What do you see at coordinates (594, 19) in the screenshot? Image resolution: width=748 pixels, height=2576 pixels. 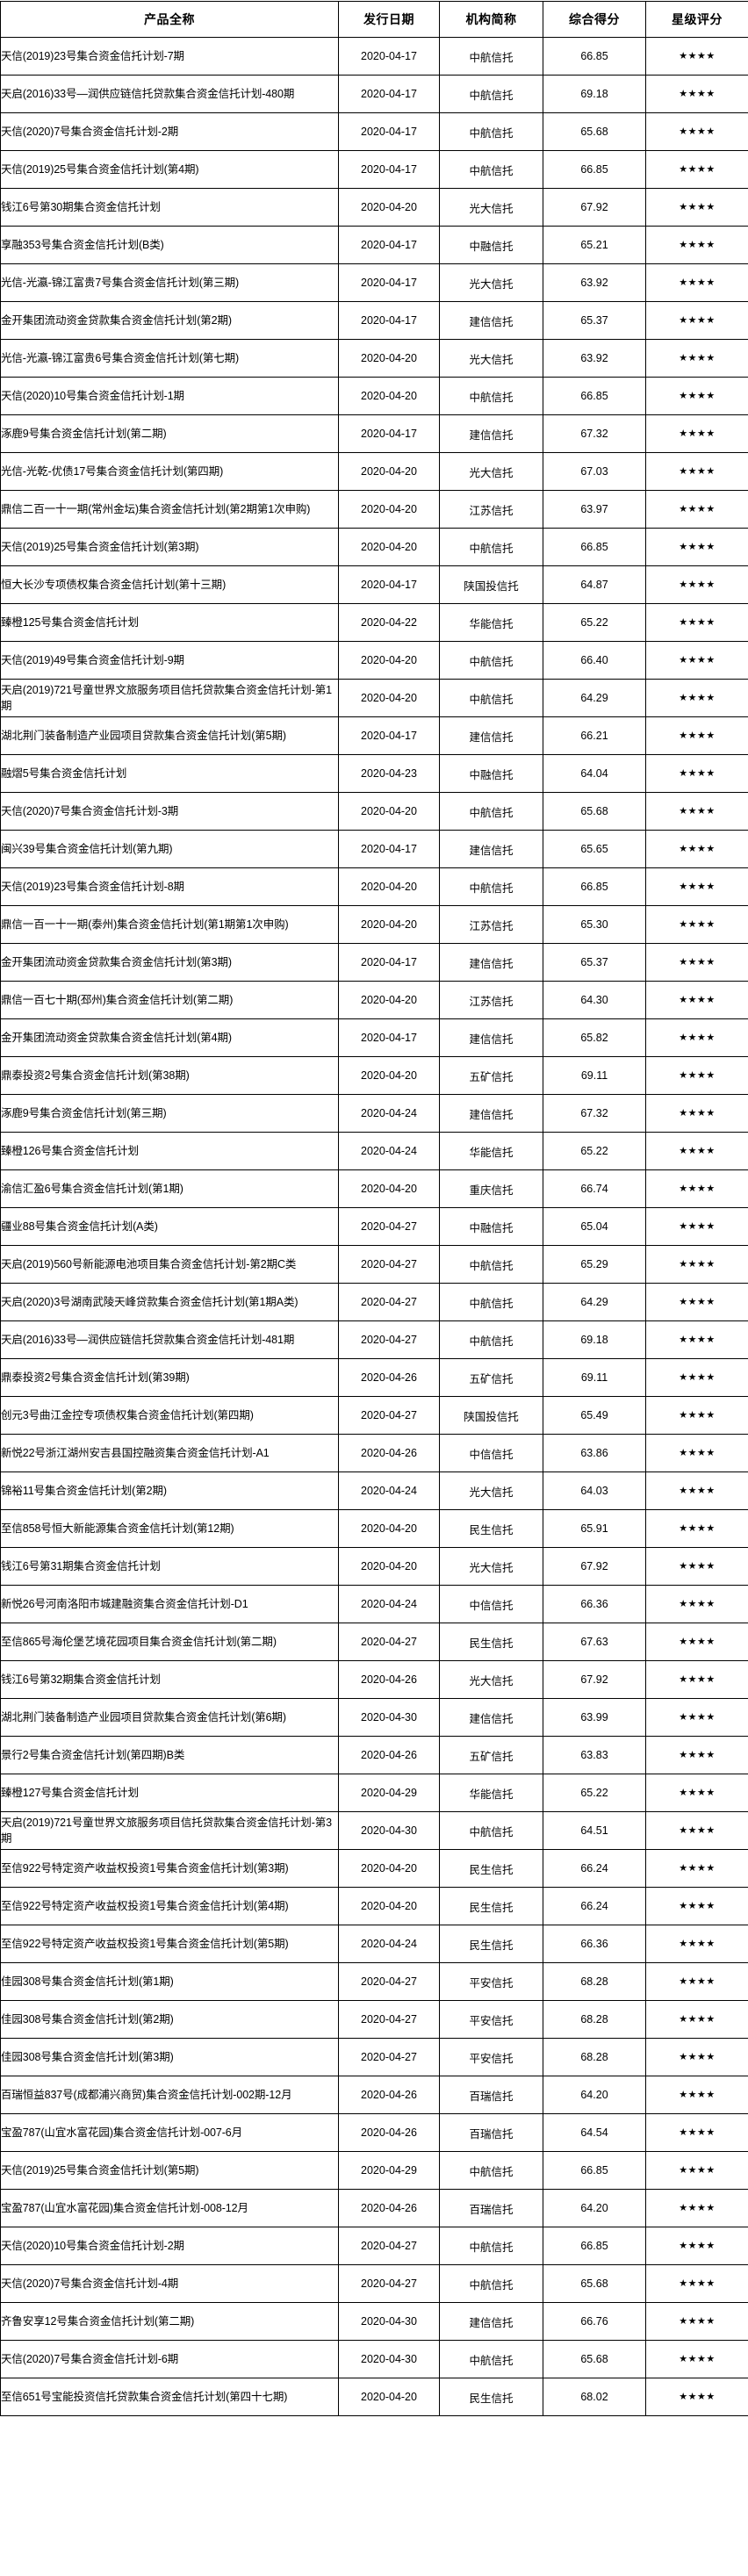 I see `column-header-total-score: 综合得分` at bounding box center [594, 19].